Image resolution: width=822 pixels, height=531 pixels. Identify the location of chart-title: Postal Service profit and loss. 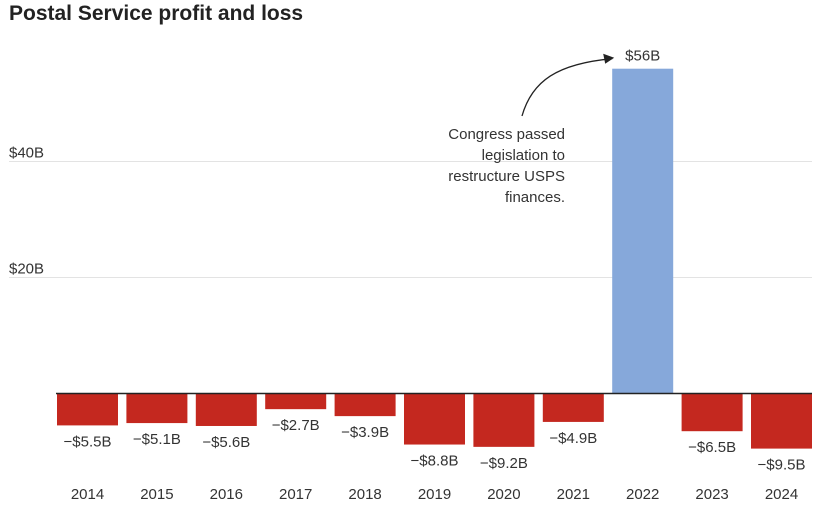
(156, 13).